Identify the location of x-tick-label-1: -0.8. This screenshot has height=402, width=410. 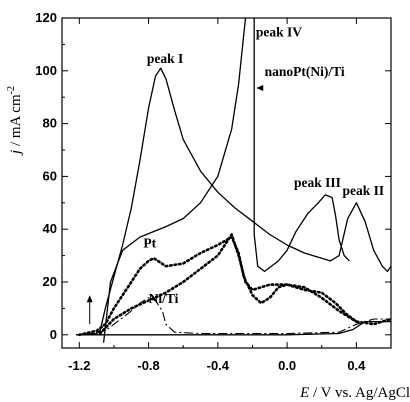
(148, 365).